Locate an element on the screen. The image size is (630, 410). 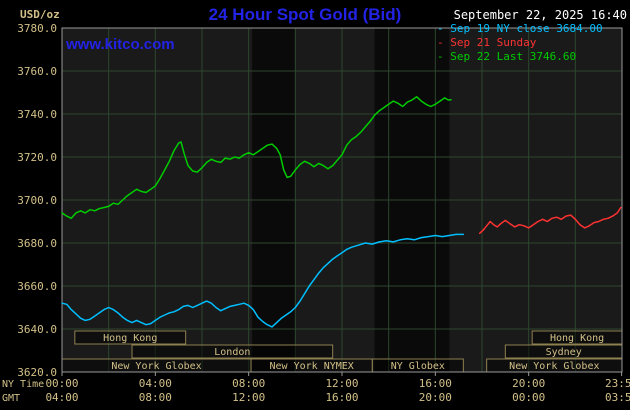
x-tick-label-ny: 16:00 is located at coordinates (435, 383).